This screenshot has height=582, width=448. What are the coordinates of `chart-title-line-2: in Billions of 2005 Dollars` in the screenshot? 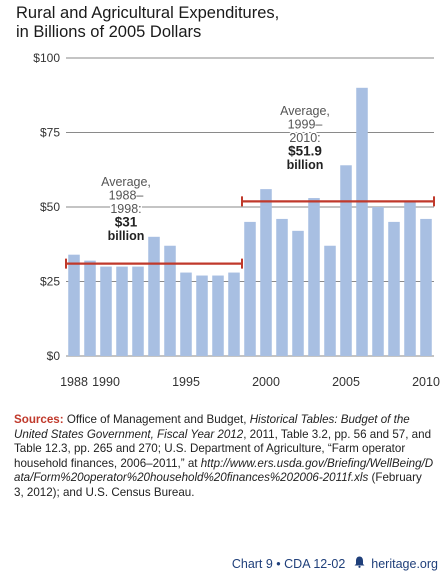 It's located at (109, 32).